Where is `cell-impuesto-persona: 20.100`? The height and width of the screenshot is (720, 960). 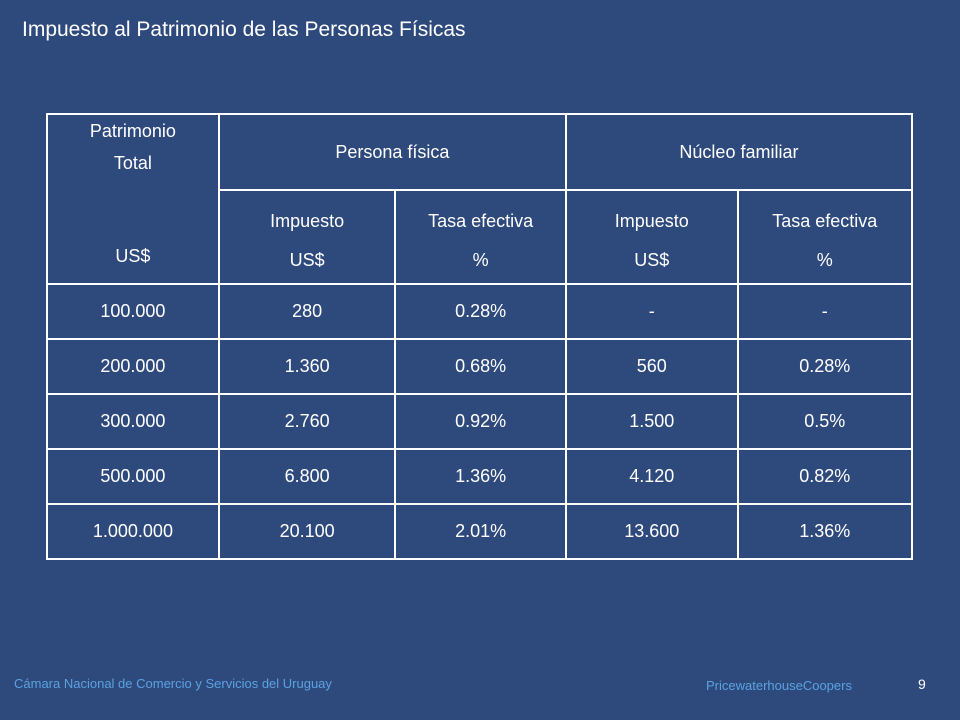
cell-impuesto-persona: 20.100 is located at coordinates (307, 531).